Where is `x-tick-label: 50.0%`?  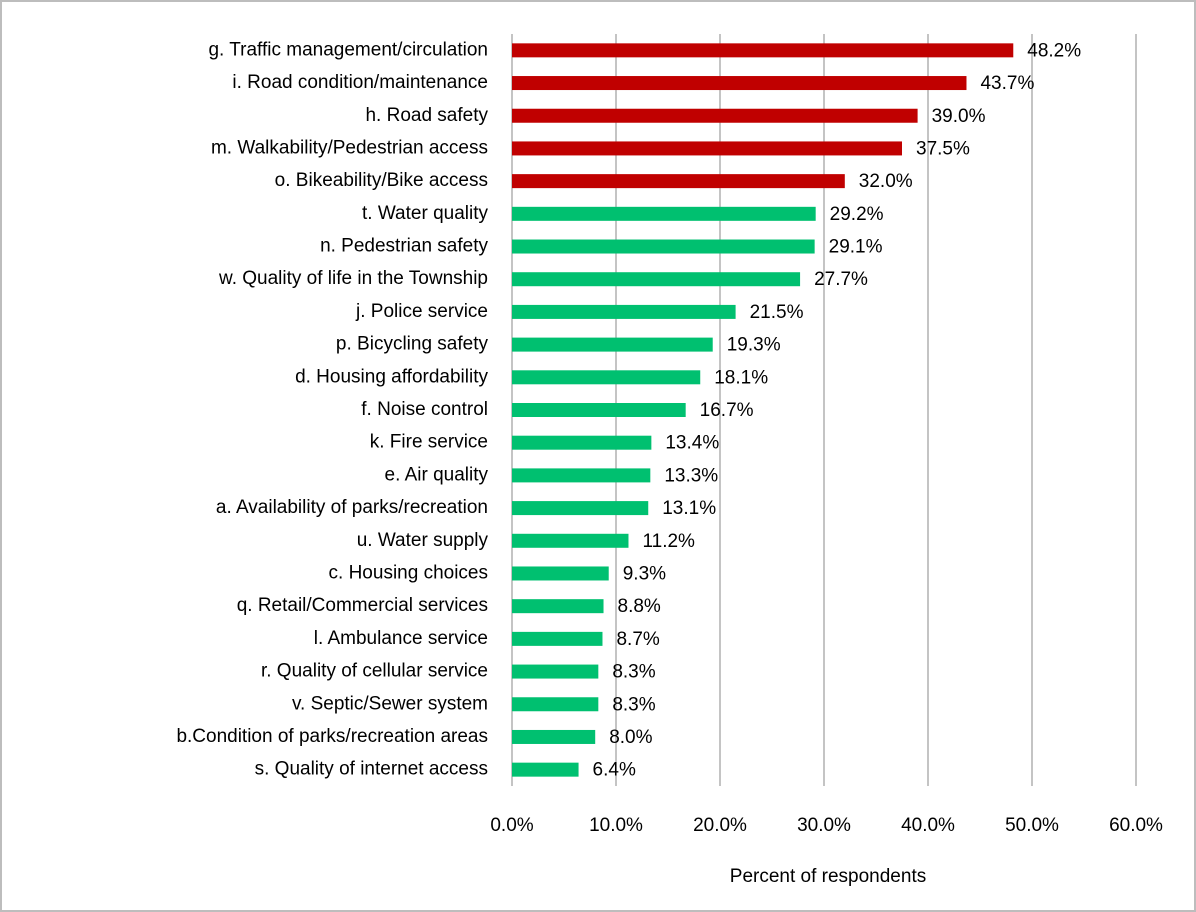 x-tick-label: 50.0% is located at coordinates (1032, 825).